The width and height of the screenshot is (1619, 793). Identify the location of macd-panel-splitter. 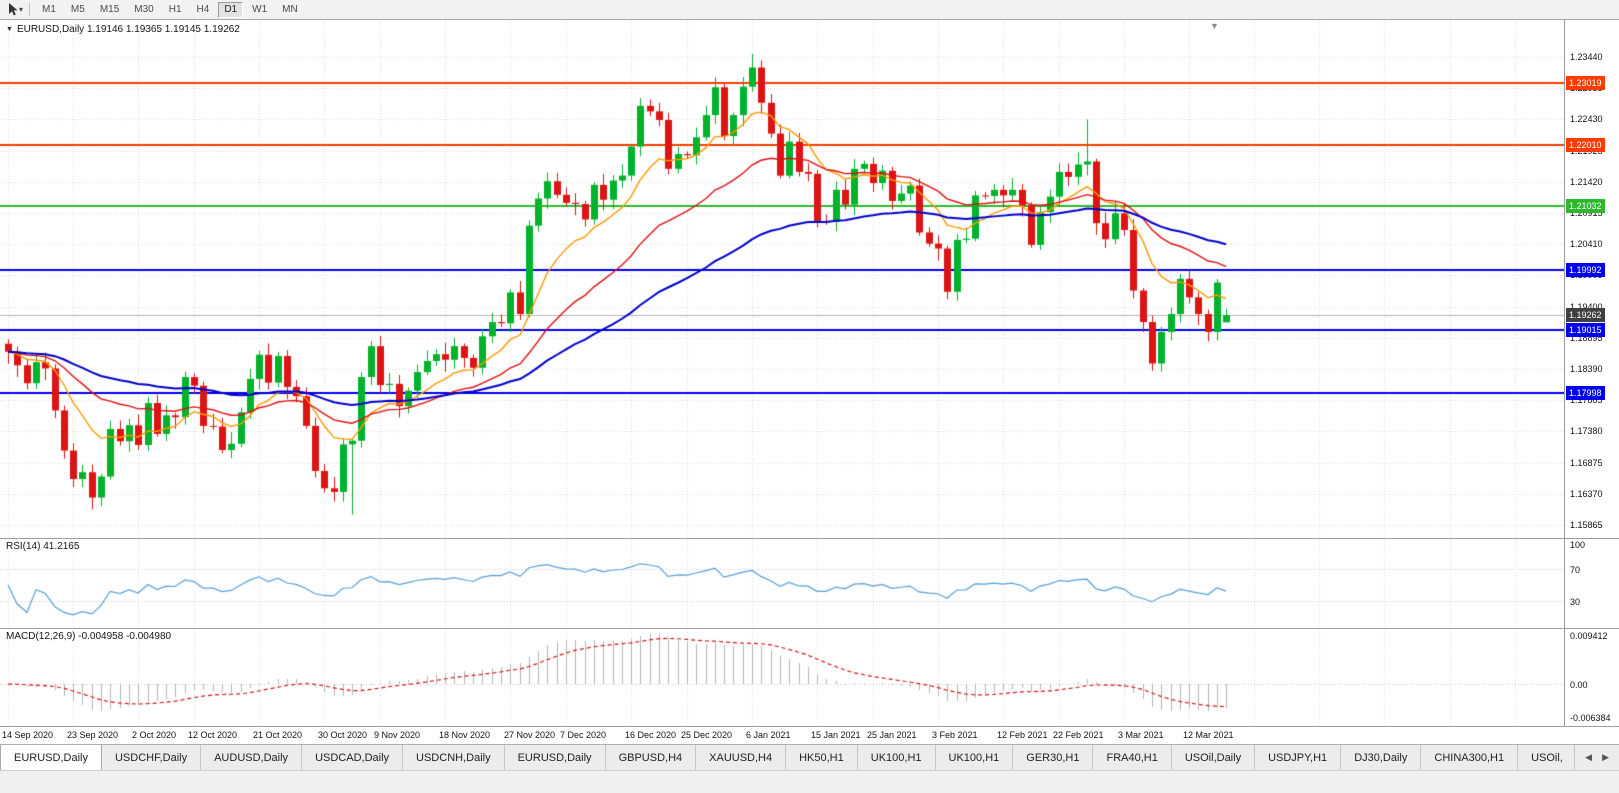
(809, 628).